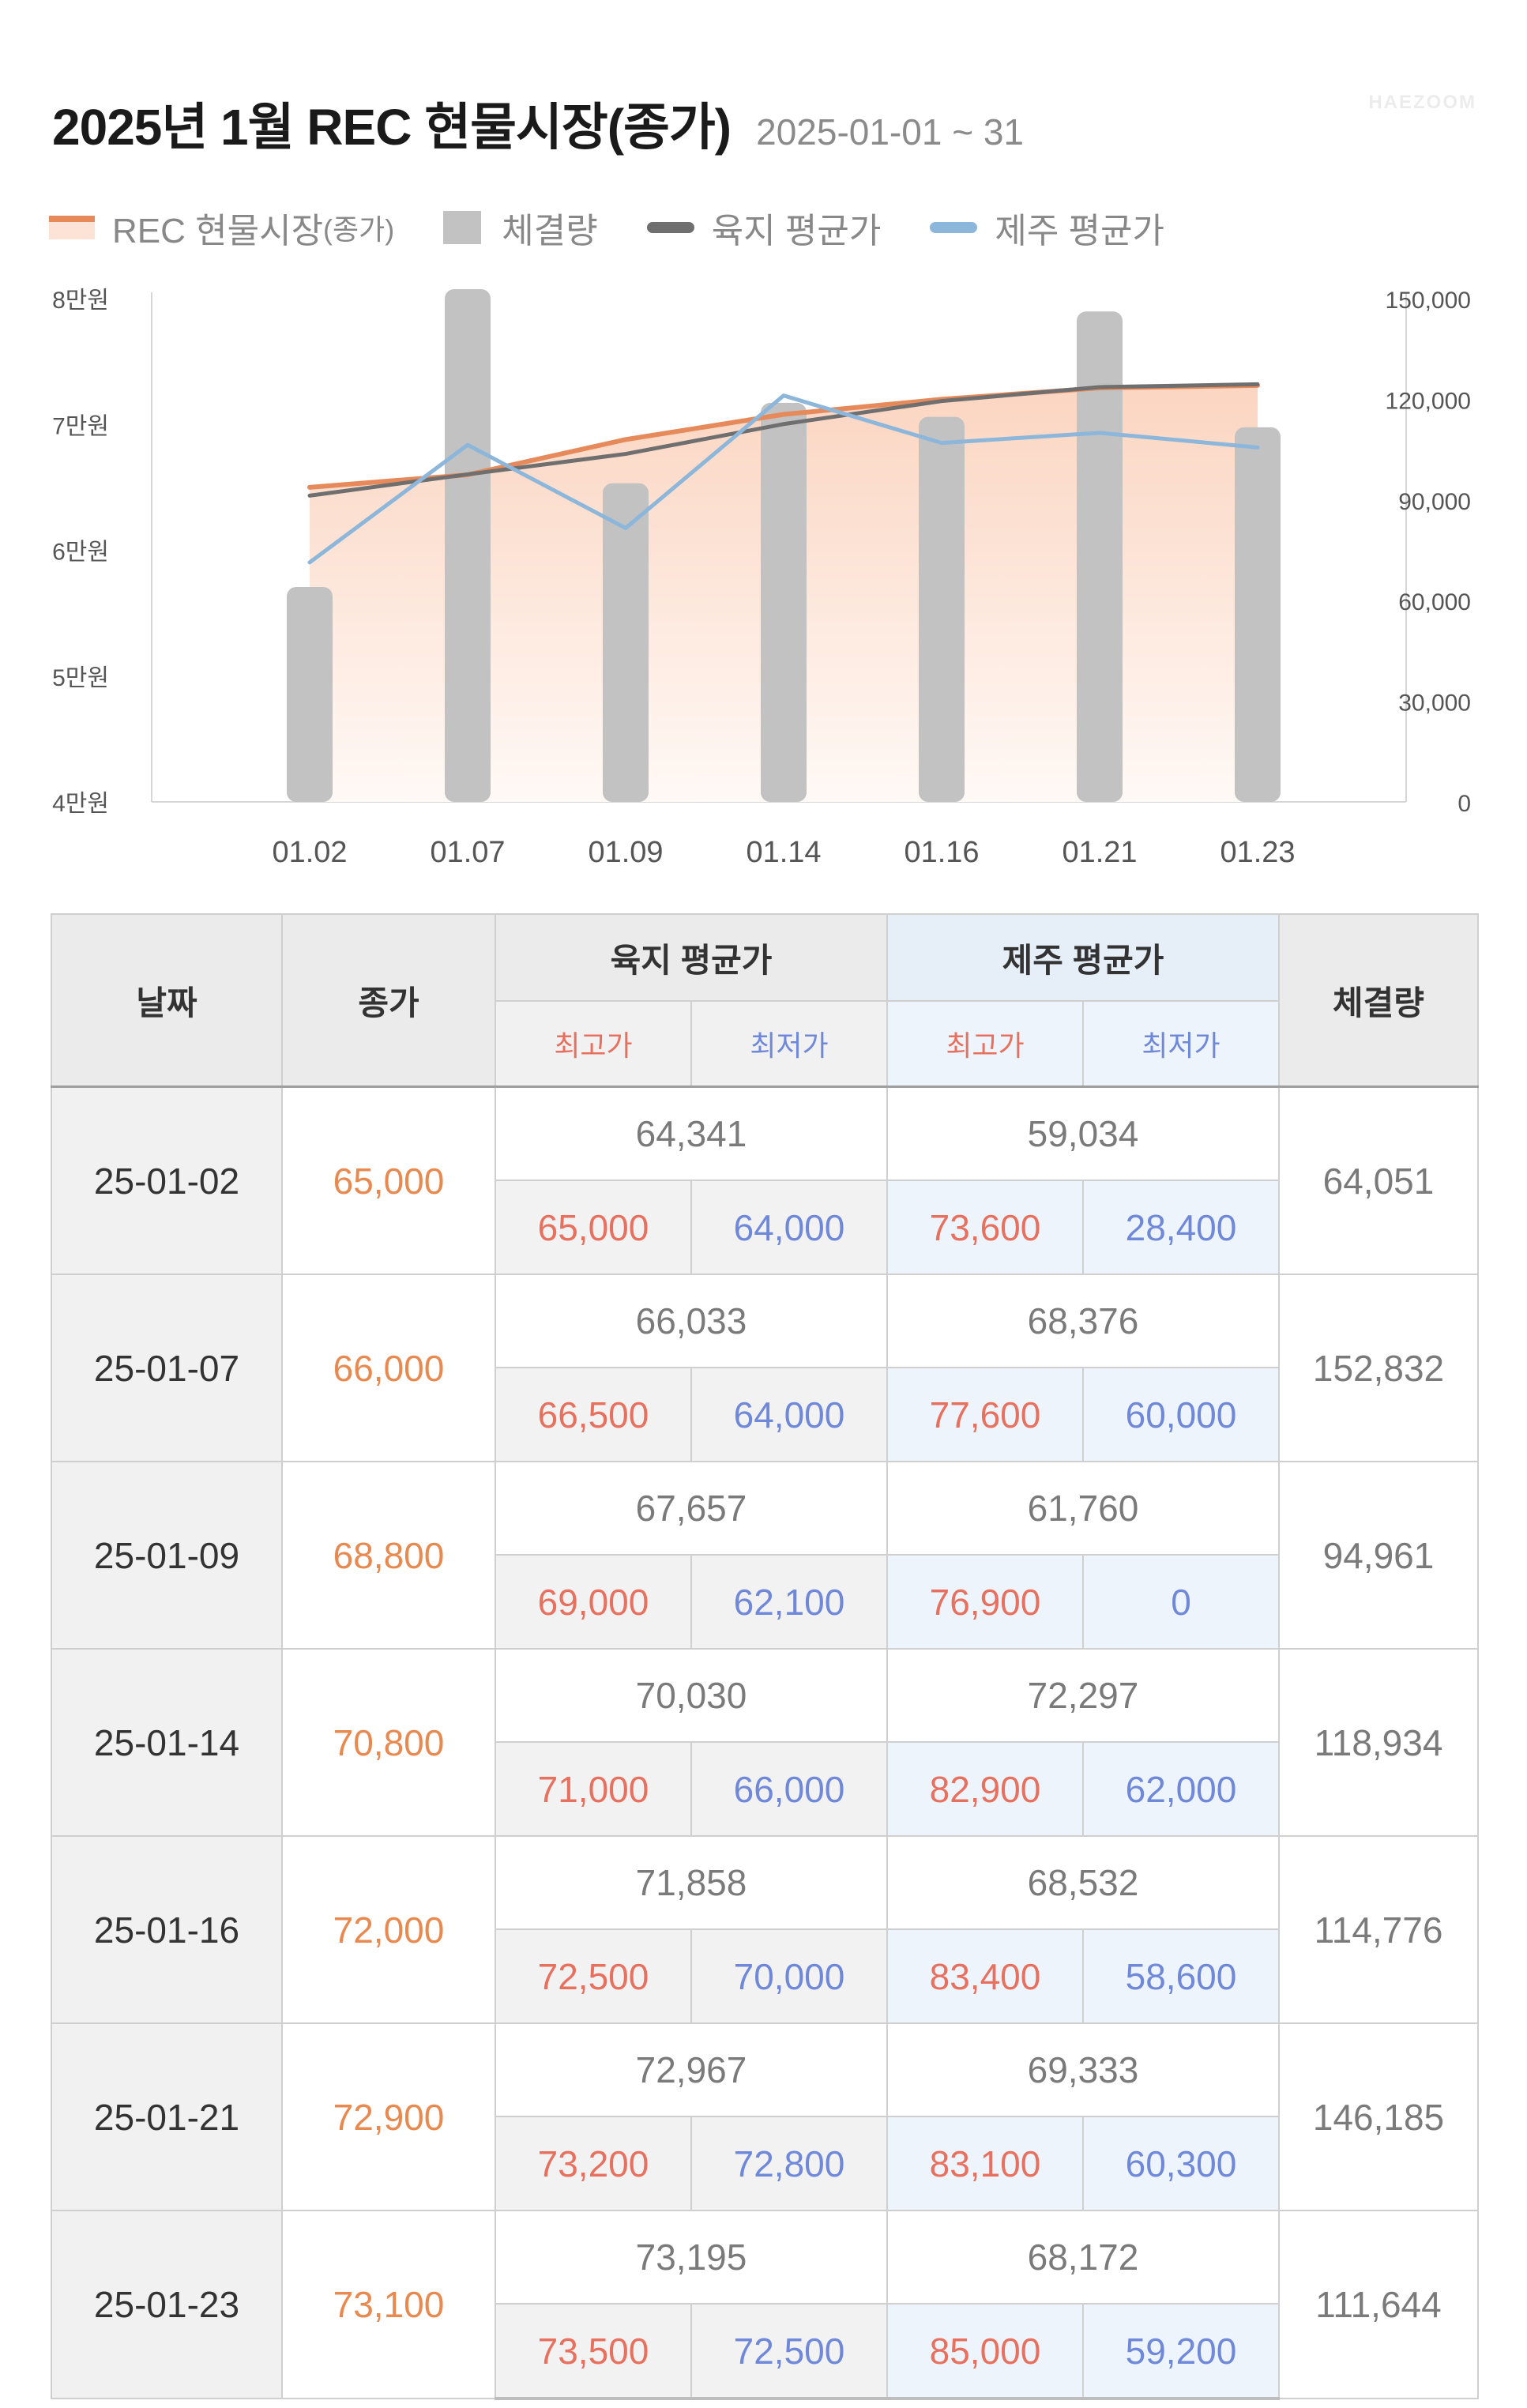 The width and height of the screenshot is (1527, 2408). I want to click on cell-date: 25-01-09, so click(167, 1555).